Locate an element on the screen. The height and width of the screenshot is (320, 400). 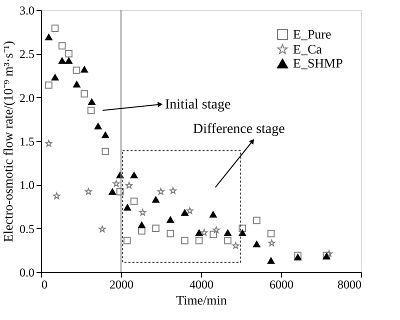
x-tick-label: 8000 is located at coordinates (350, 285).